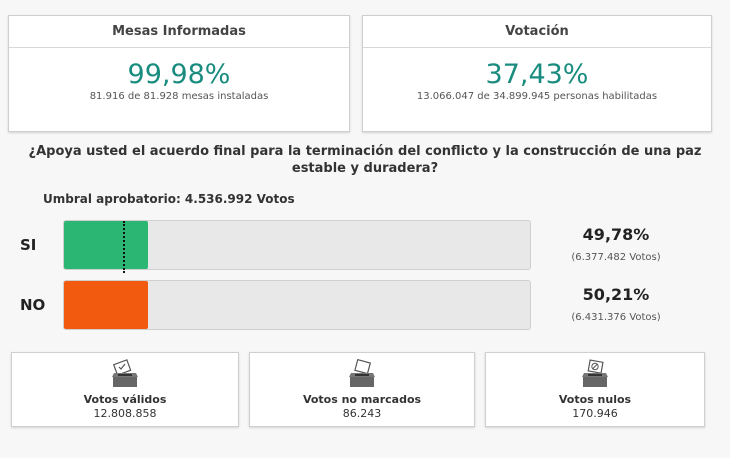  I want to click on mesas-title: Mesas Informadas, so click(179, 32).